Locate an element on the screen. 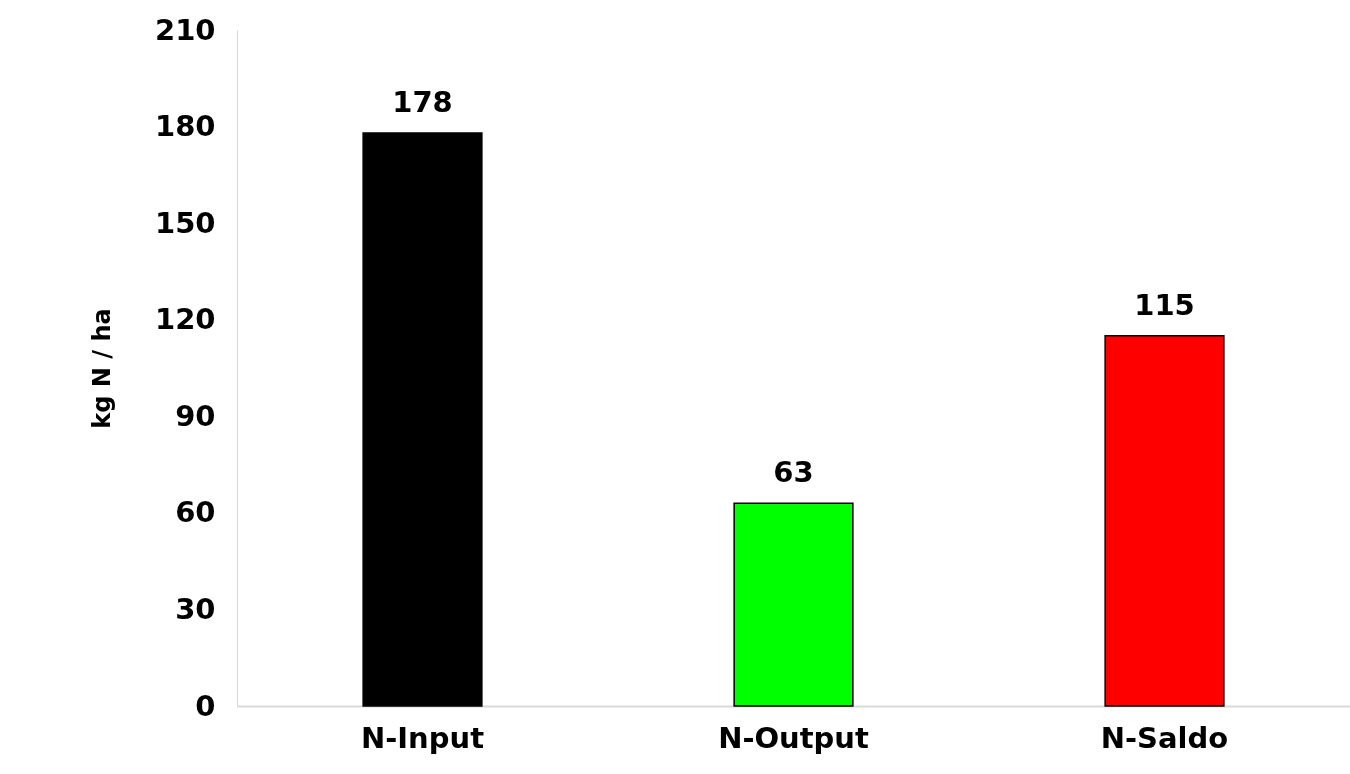 This screenshot has height=774, width=1350. x-tick-label: N-Saldo is located at coordinates (1164, 737).